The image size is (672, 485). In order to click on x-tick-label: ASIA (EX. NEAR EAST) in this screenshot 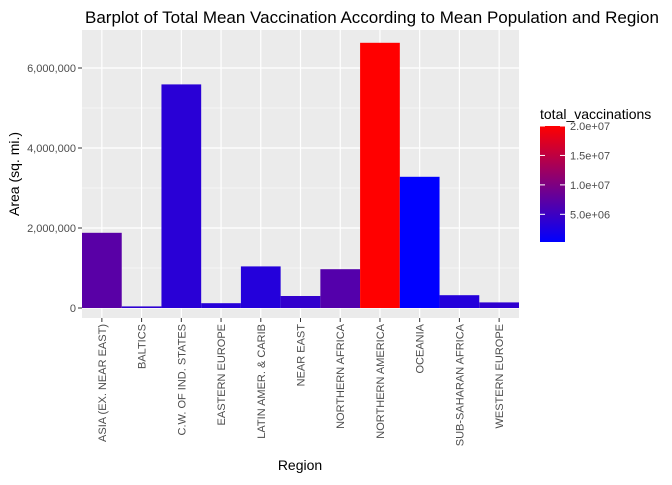, I will do `click(103, 383)`.